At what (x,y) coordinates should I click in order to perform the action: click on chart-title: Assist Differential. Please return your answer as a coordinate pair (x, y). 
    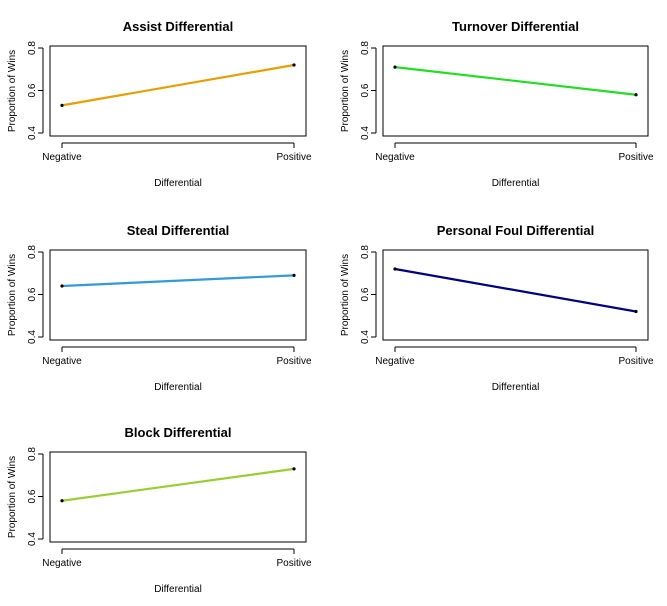
    Looking at the image, I should click on (178, 26).